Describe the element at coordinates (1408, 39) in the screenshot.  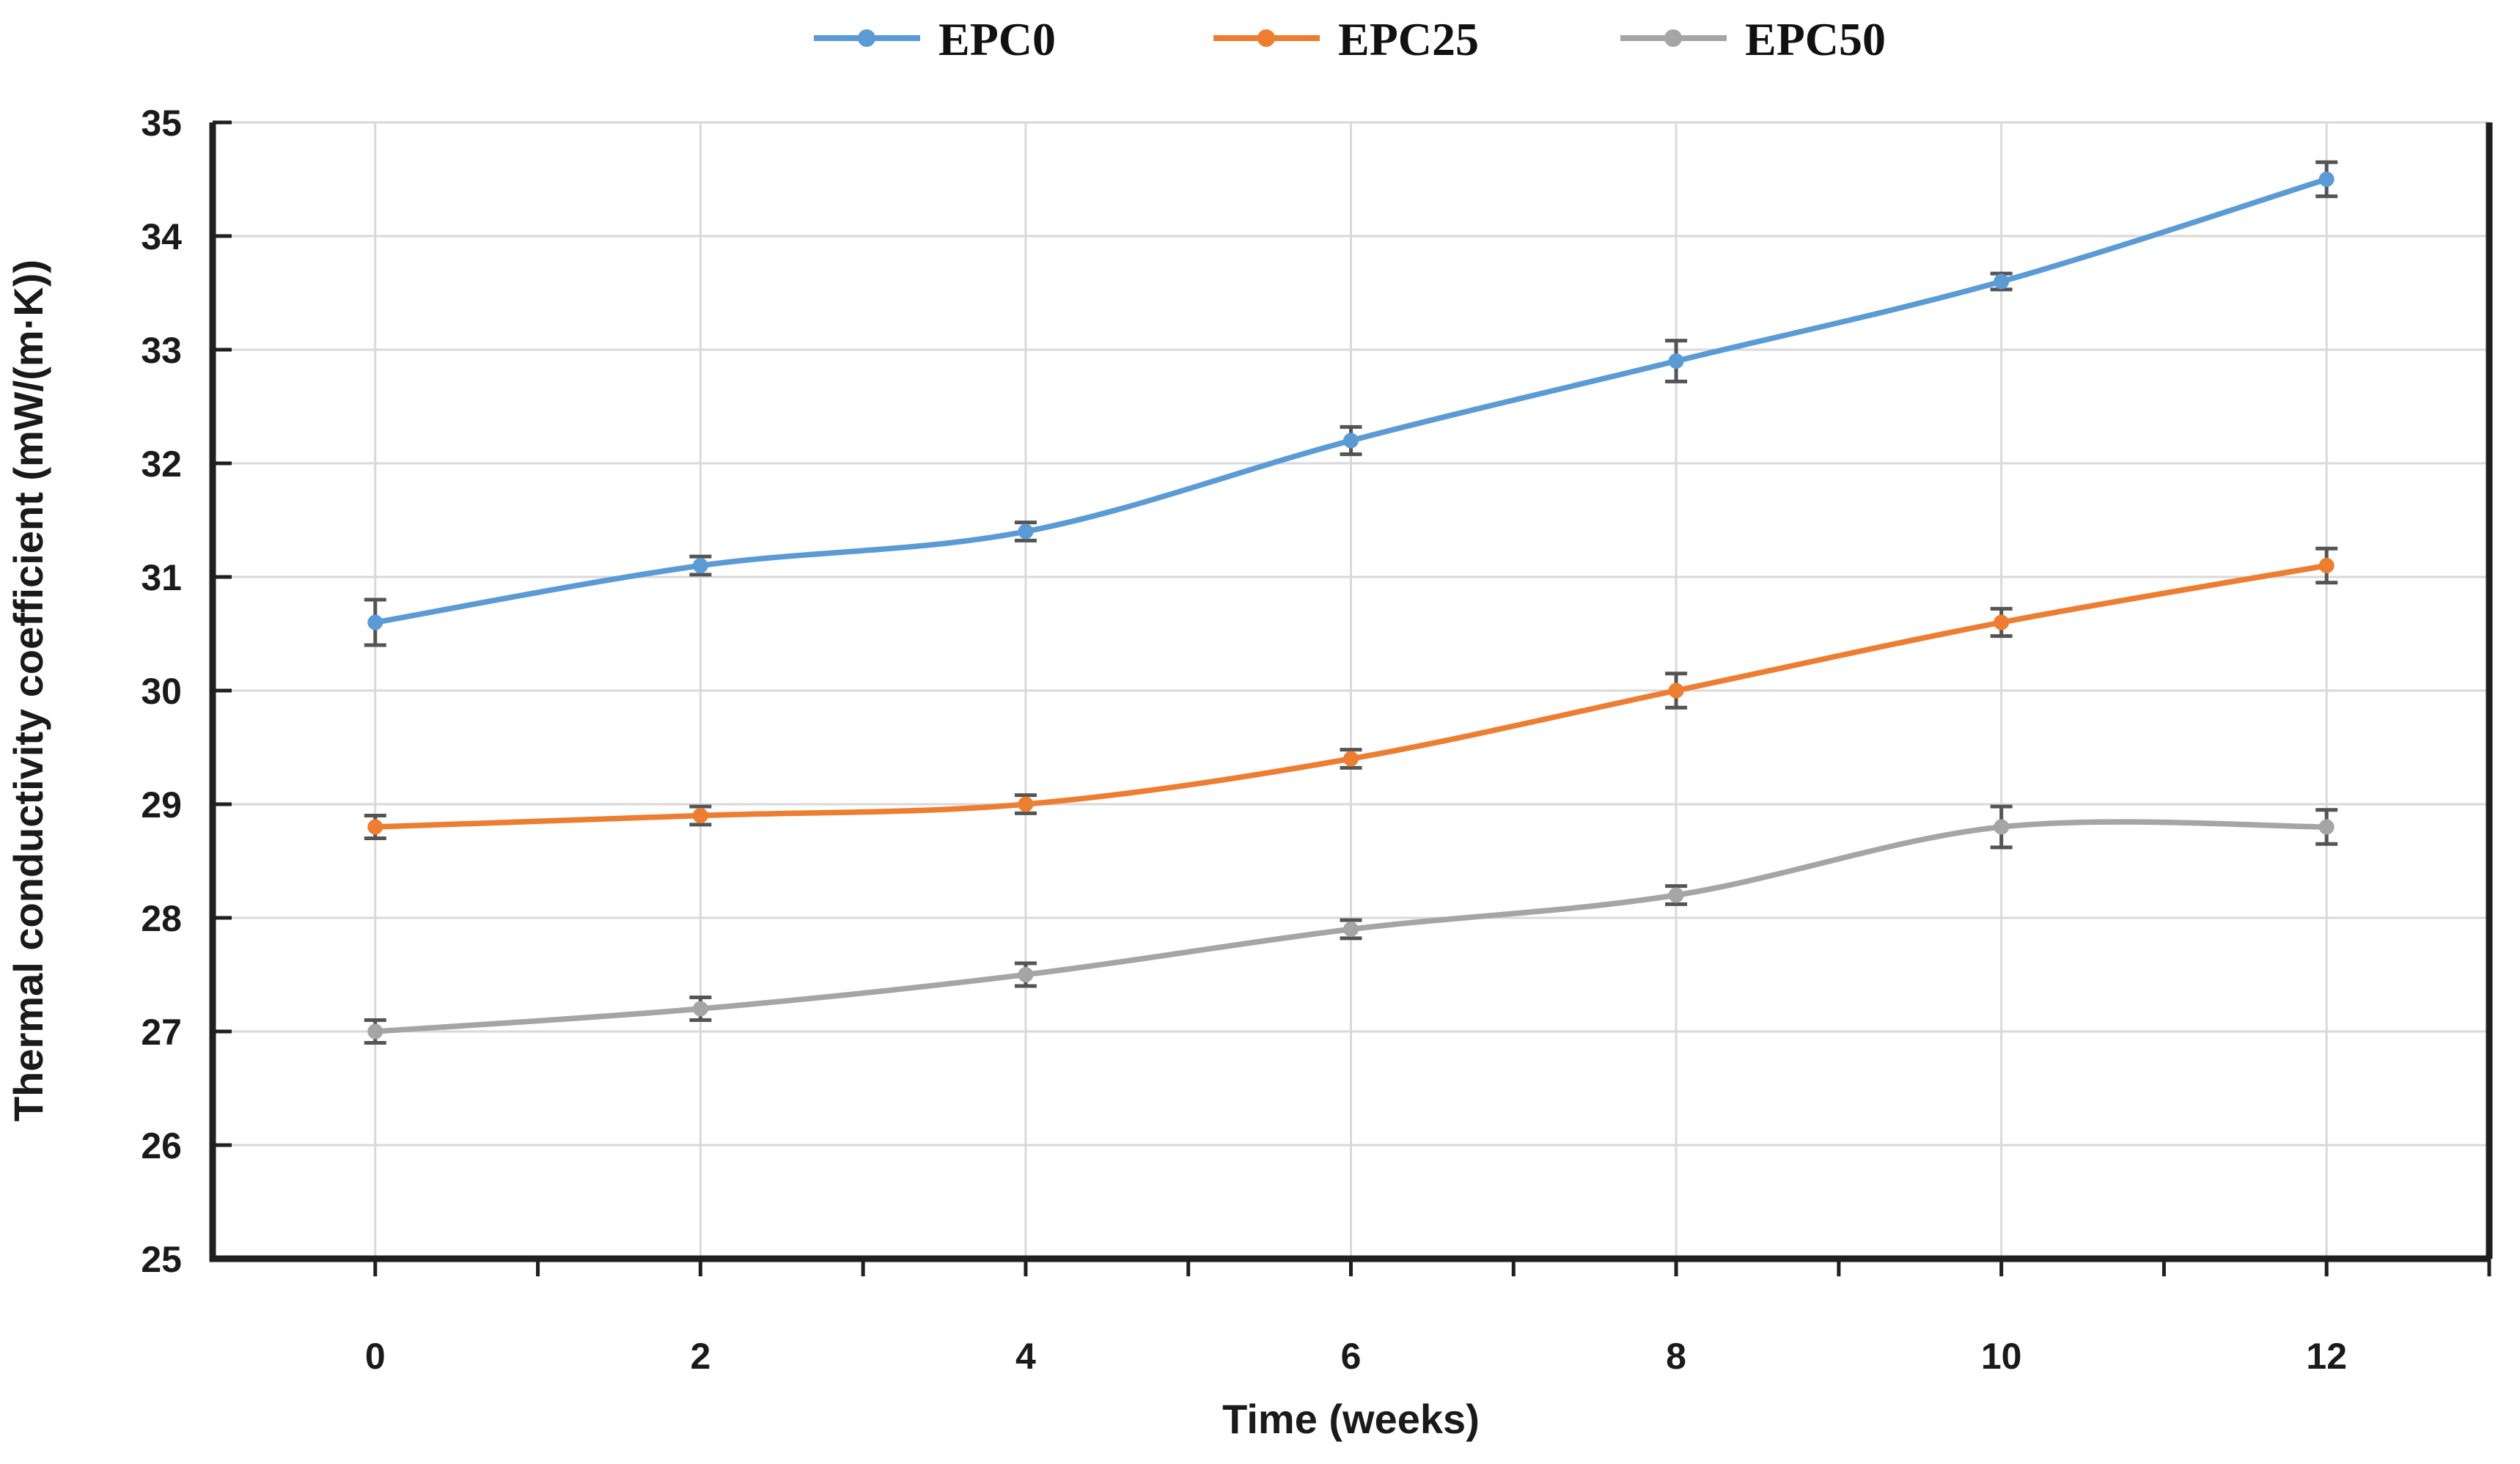
I see `legend-label: EPC25` at that location.